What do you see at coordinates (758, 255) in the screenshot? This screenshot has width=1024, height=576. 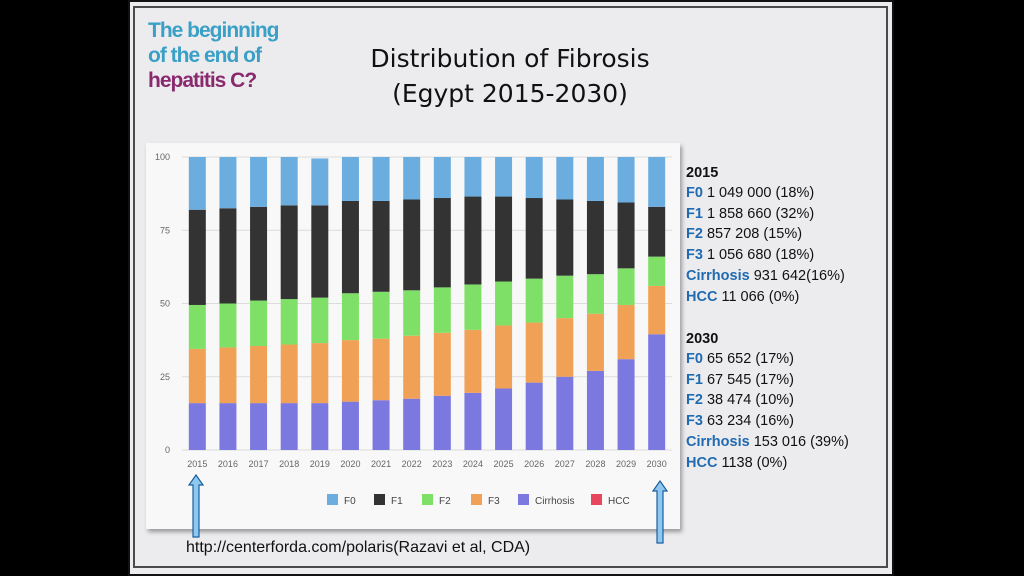 I see `stat-value: 1 056 680 (18%)` at bounding box center [758, 255].